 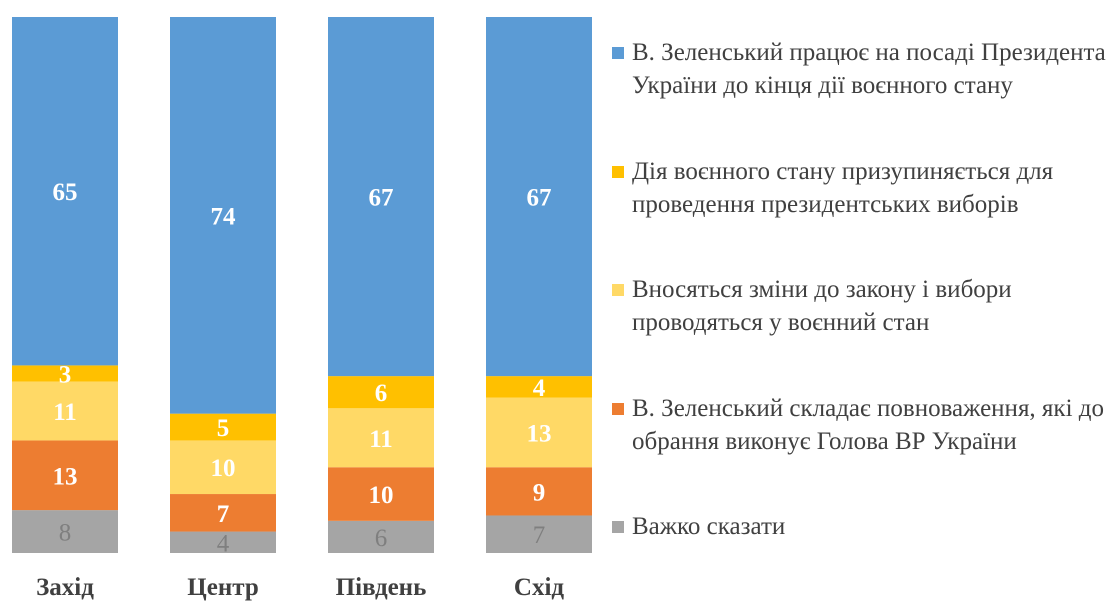 What do you see at coordinates (618, 409) in the screenshot?
I see `legend-swatch-resigns` at bounding box center [618, 409].